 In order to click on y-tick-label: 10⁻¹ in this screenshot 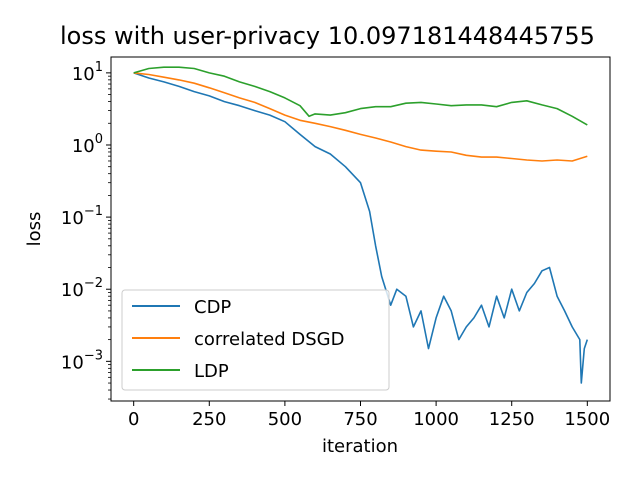, I will do `click(82, 216)`.